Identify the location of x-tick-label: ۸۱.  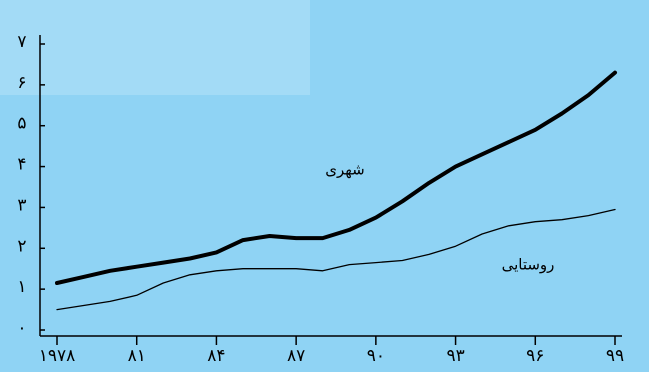
(137, 356).